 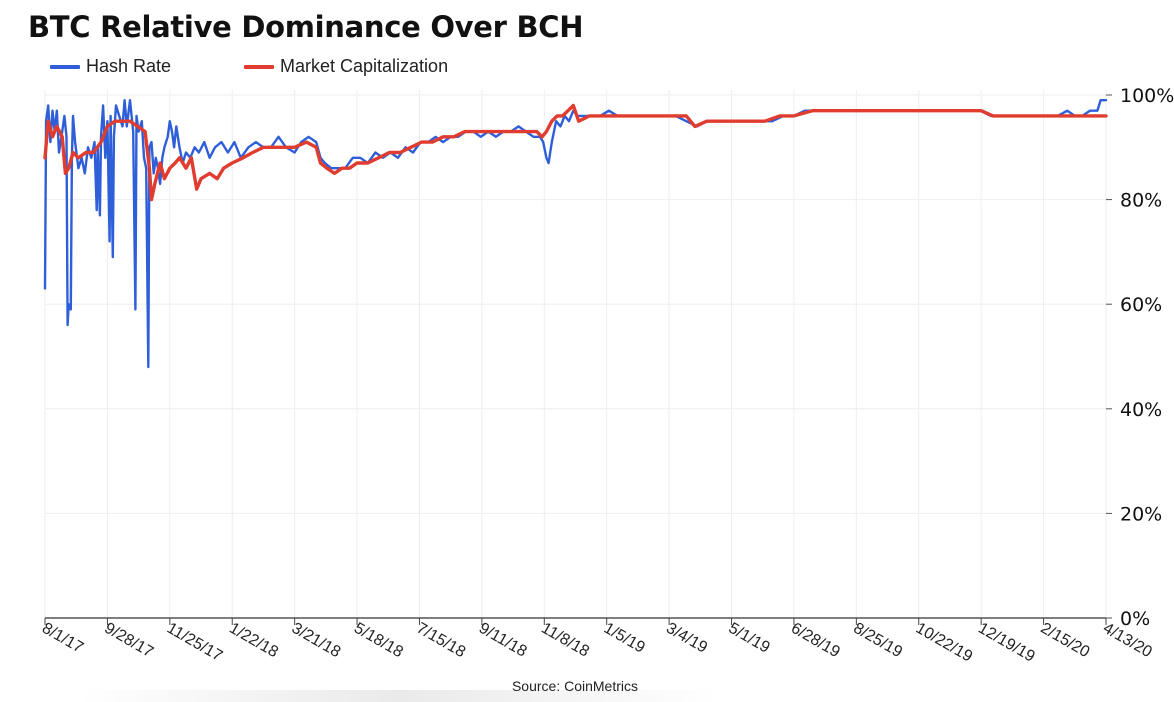 What do you see at coordinates (749, 638) in the screenshot?
I see `x-tick-label: 5/1/19` at bounding box center [749, 638].